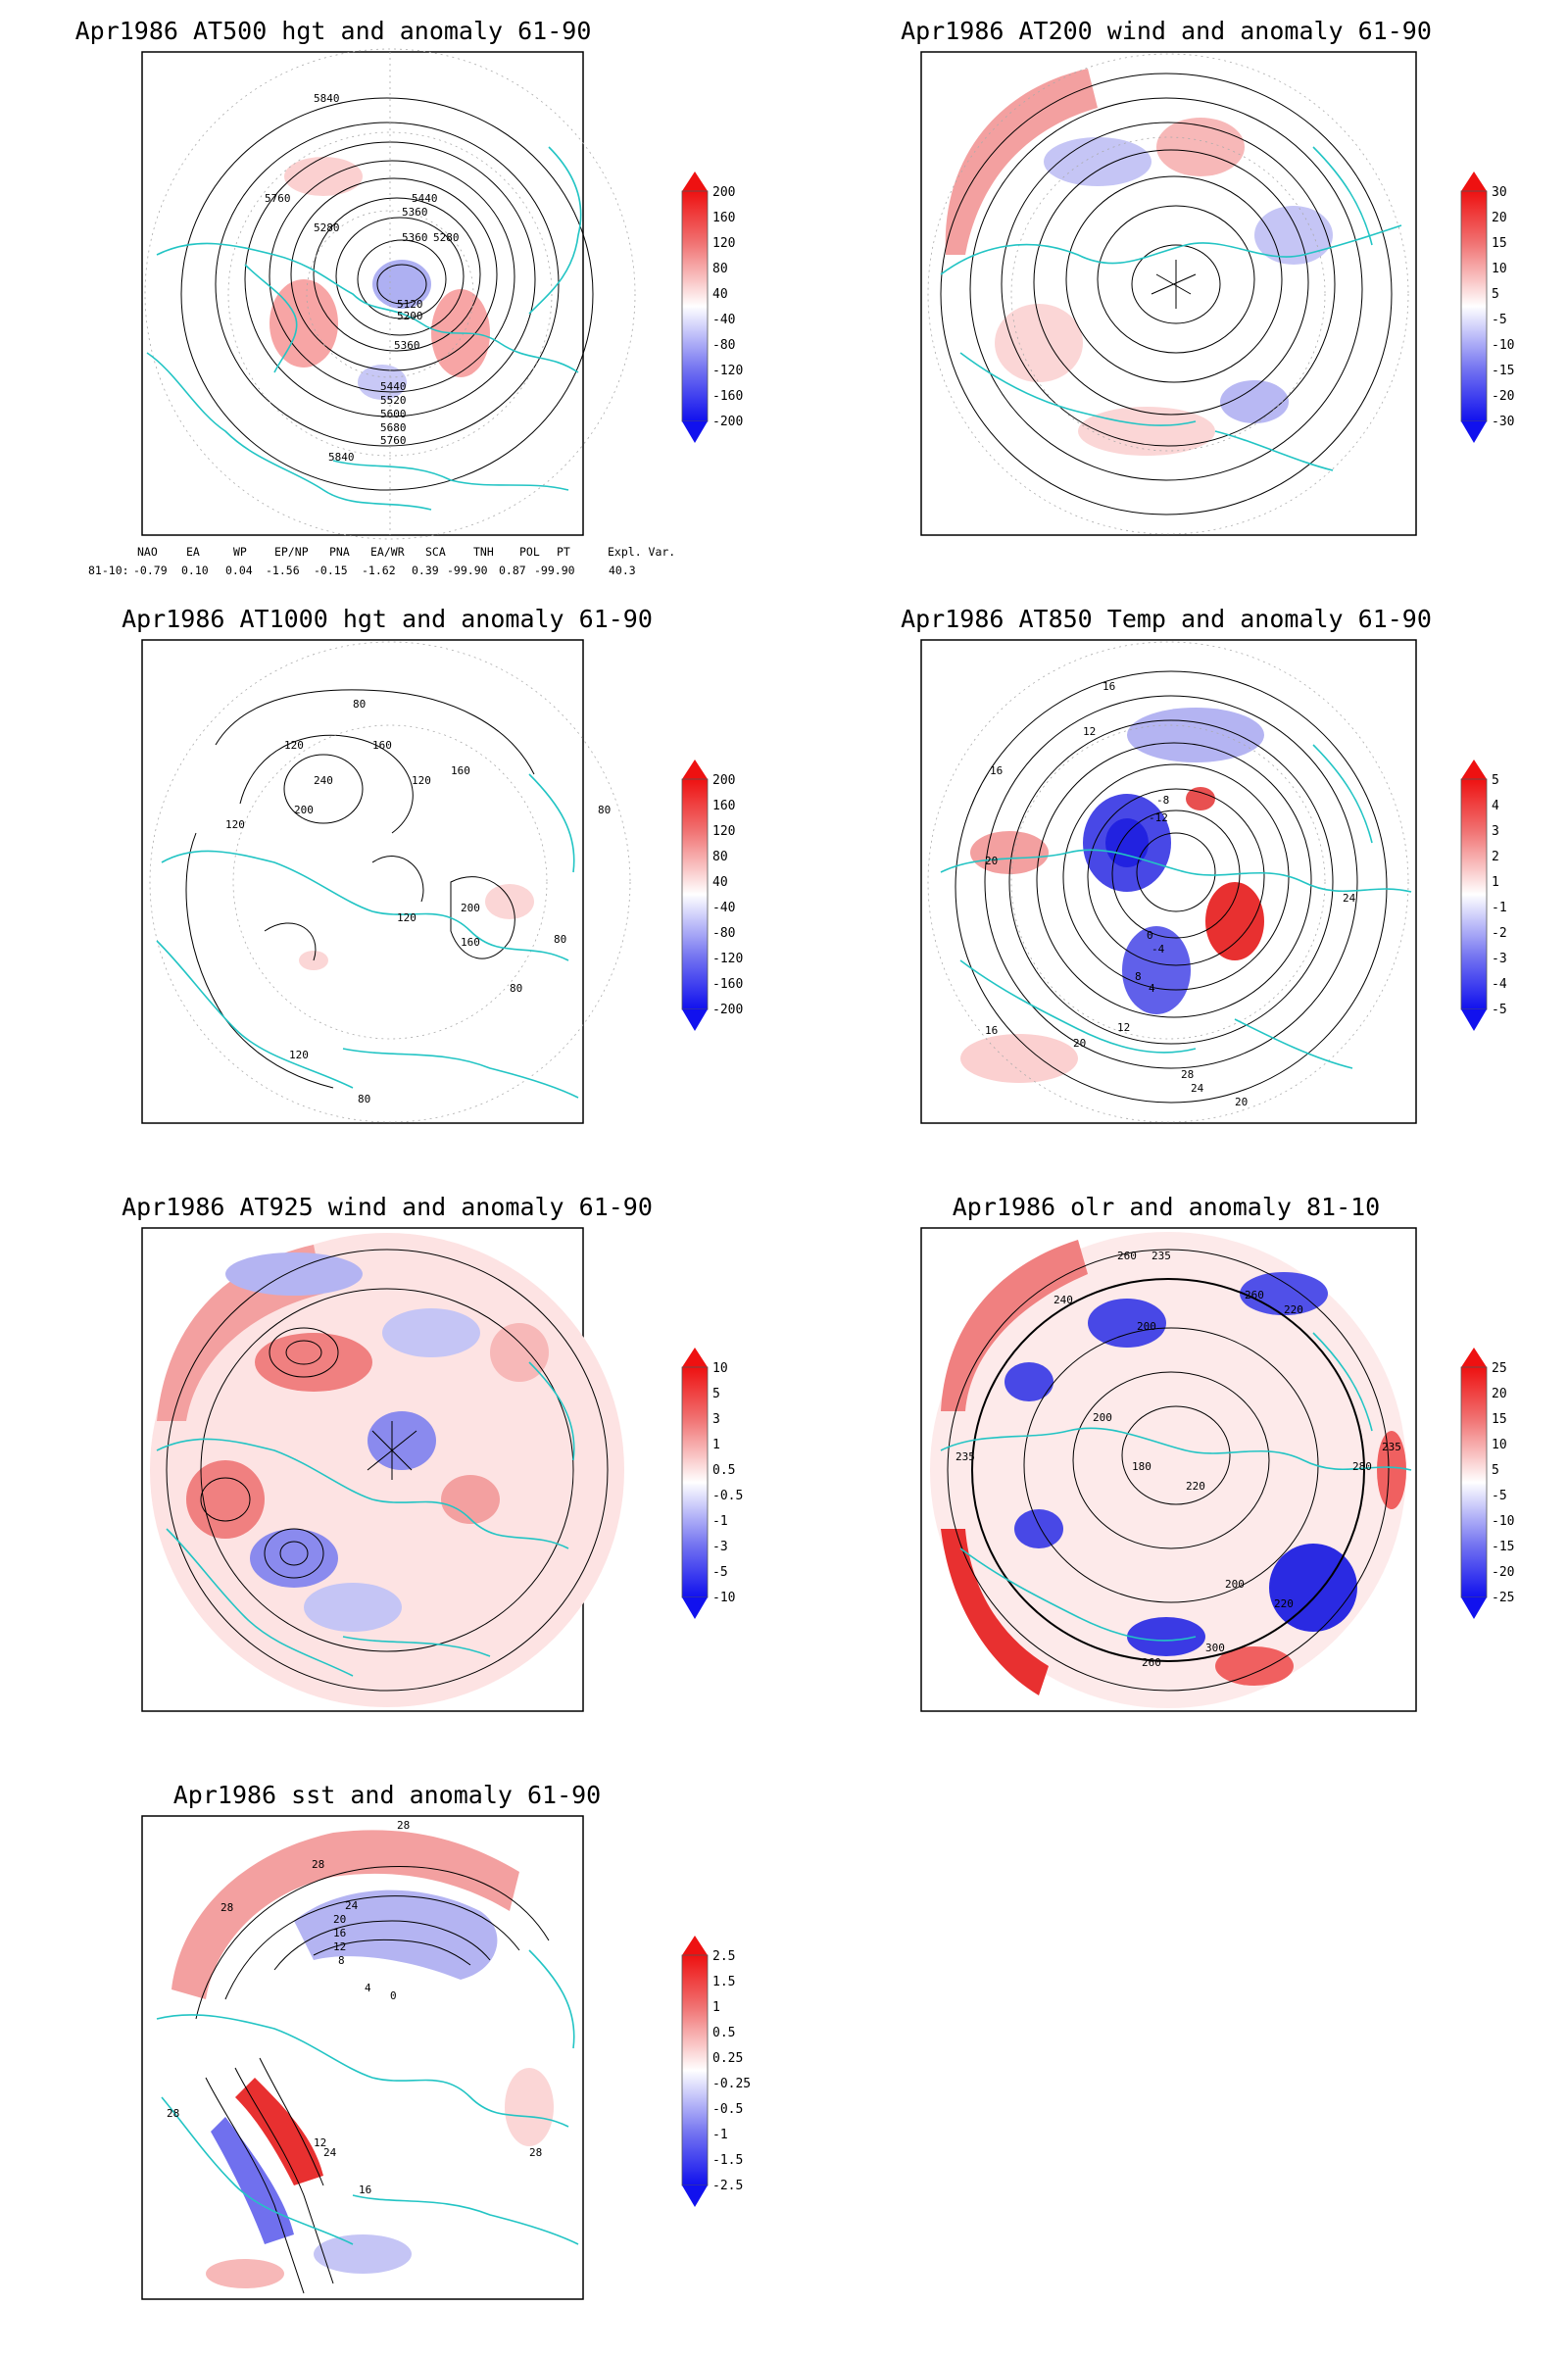  Describe the element at coordinates (712, 1483) in the screenshot. I see `colorbar: 10 5 3 1 0.5 -0.5 -1 -3 -5 -10` at that location.